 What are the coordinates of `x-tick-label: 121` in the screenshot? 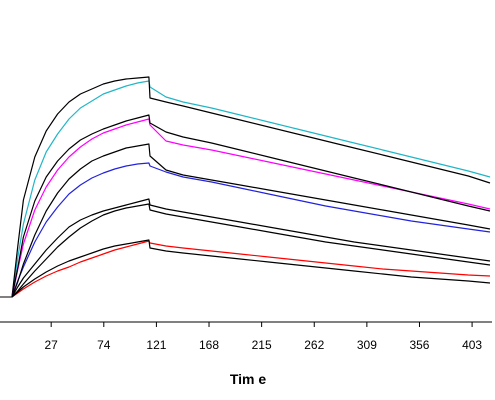 It's located at (156, 345).